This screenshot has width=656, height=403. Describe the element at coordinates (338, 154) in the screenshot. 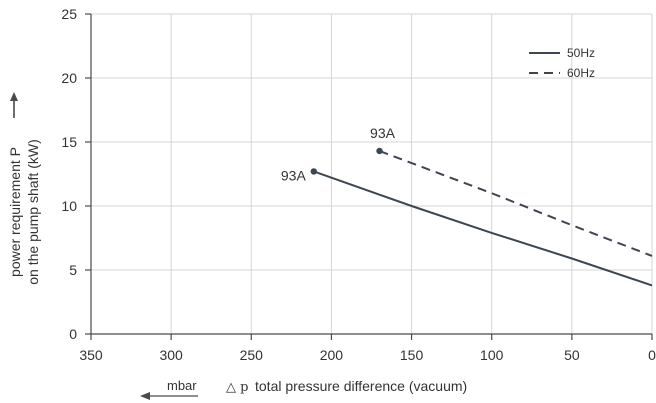

I see `series-markers: 93A 93A` at that location.